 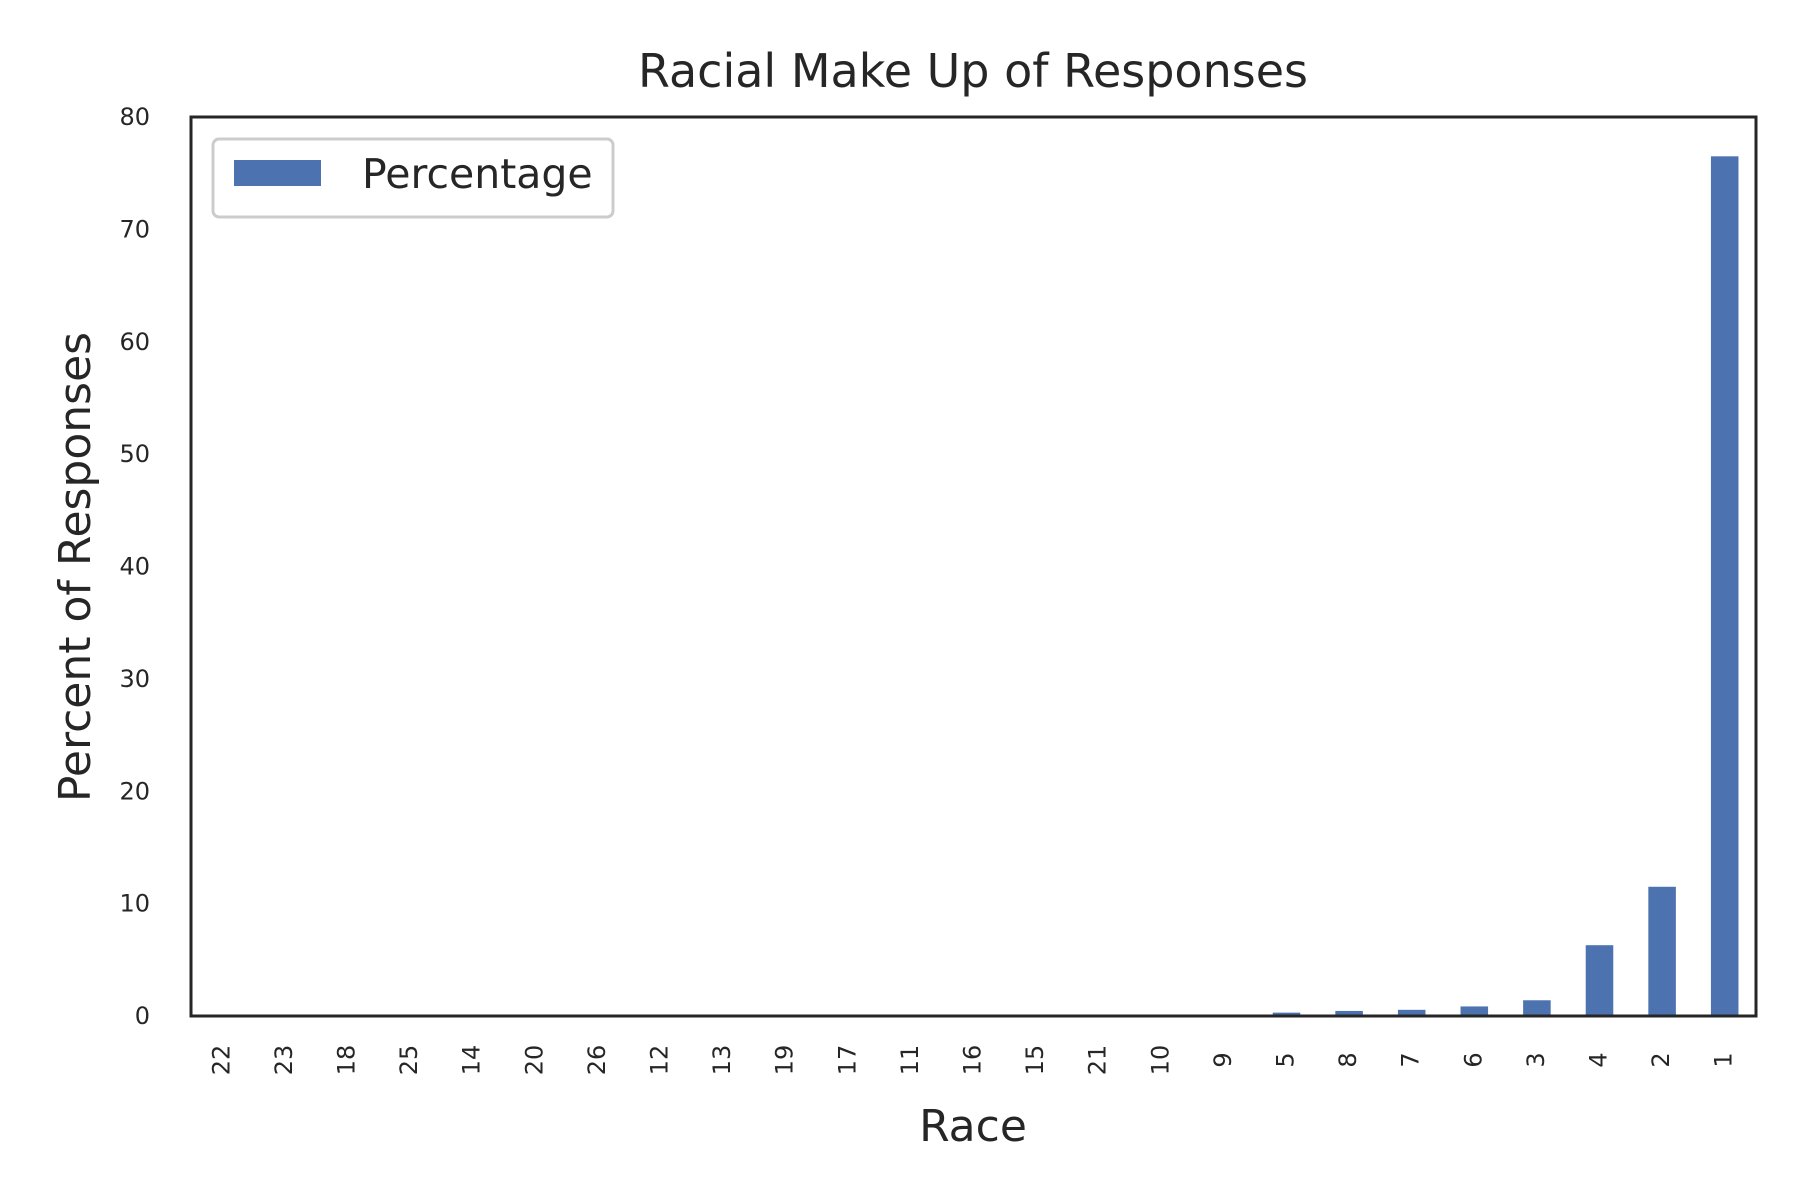 What do you see at coordinates (1411, 1059) in the screenshot?
I see `x-tick-label: 7` at bounding box center [1411, 1059].